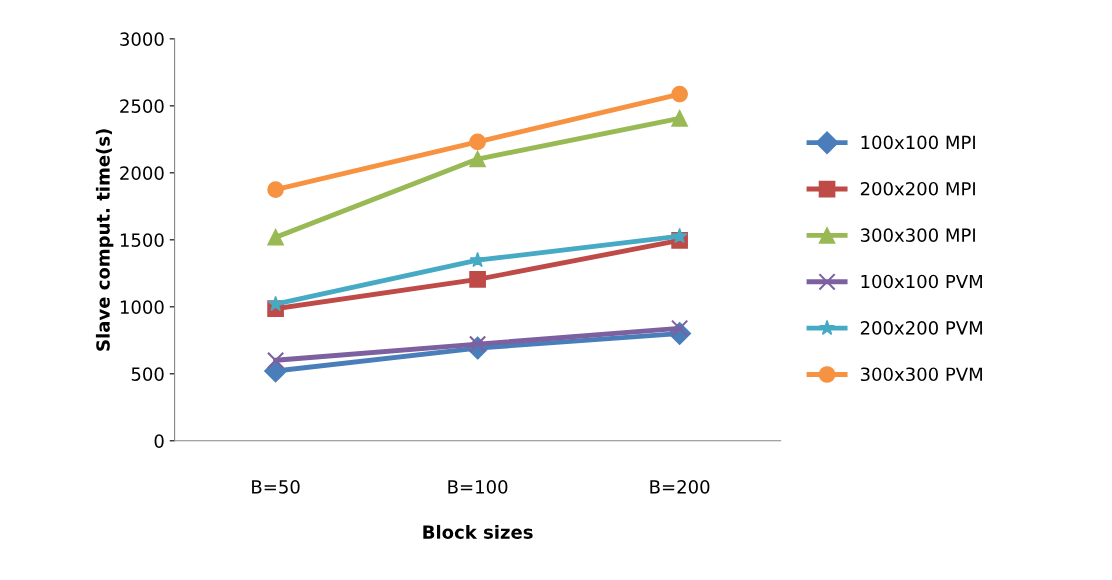 The image size is (1112, 580). I want to click on y-tick-label: 2000, so click(142, 173).